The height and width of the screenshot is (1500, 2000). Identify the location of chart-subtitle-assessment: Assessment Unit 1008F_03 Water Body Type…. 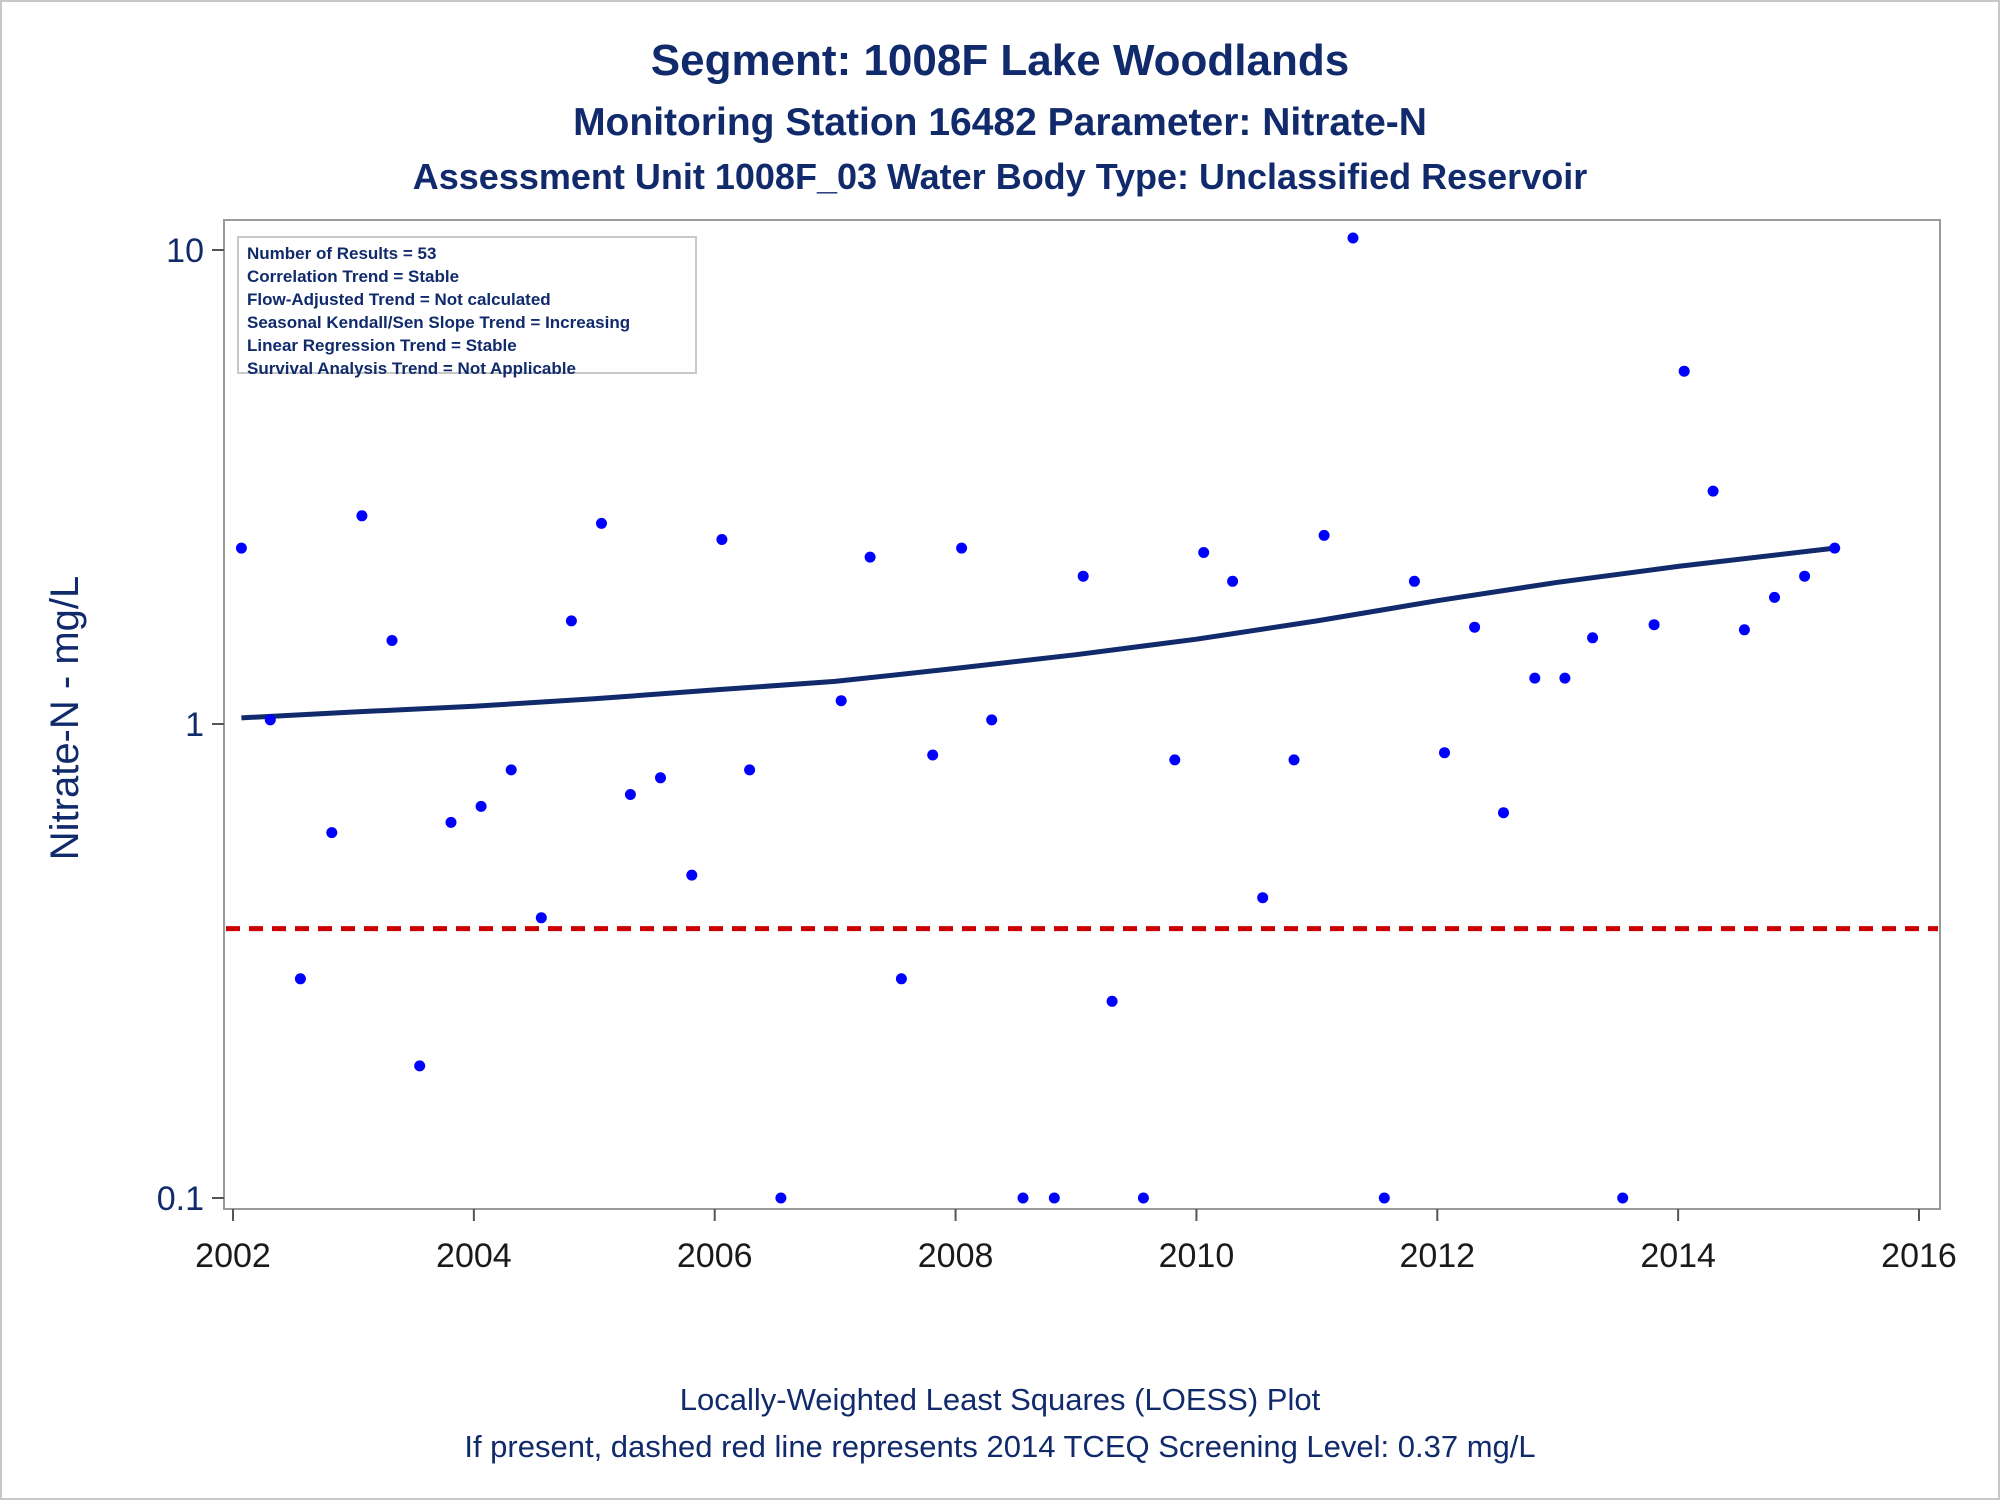
(1000, 176).